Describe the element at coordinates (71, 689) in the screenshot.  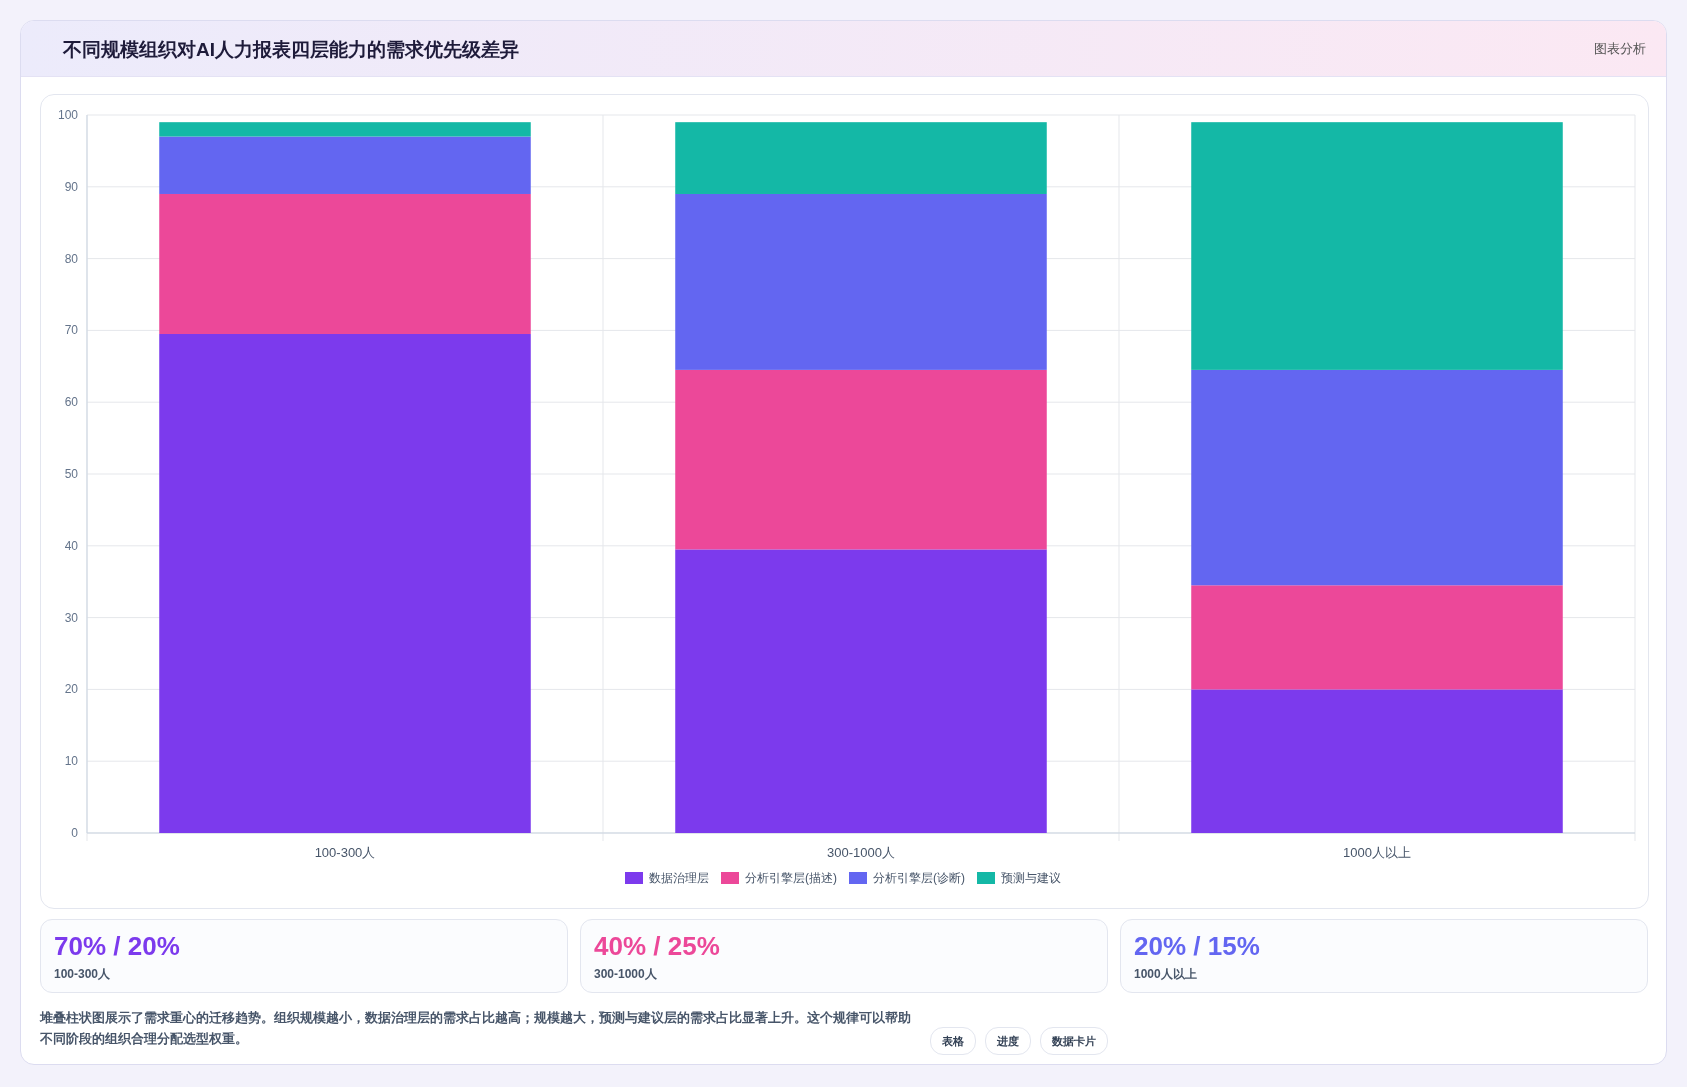
I see `y-tick-label: 20` at that location.